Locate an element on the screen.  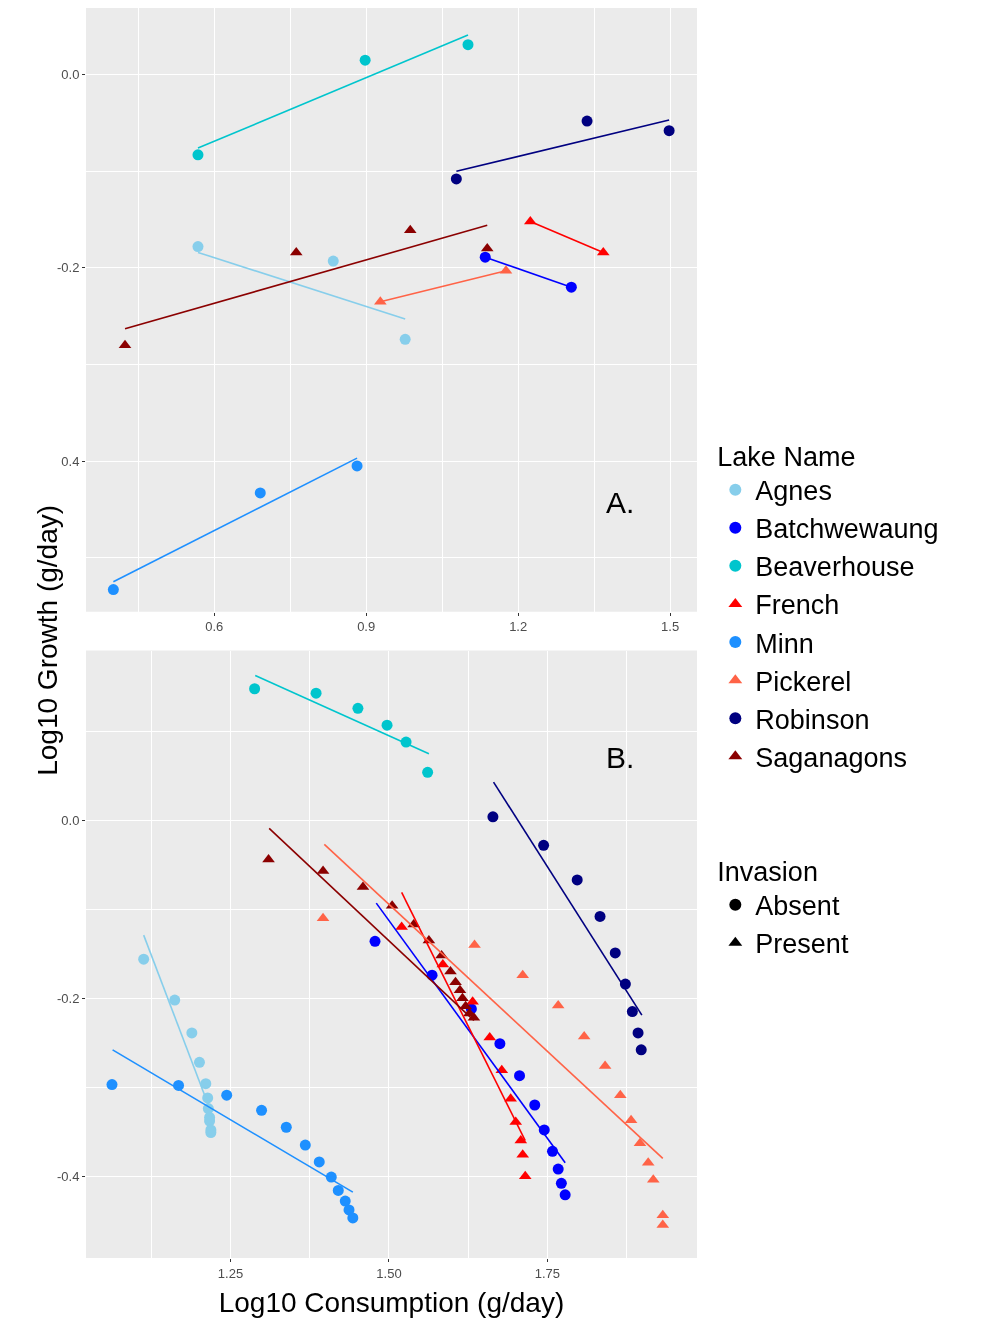
x-tick-label: 1.2 is located at coordinates (518, 627).